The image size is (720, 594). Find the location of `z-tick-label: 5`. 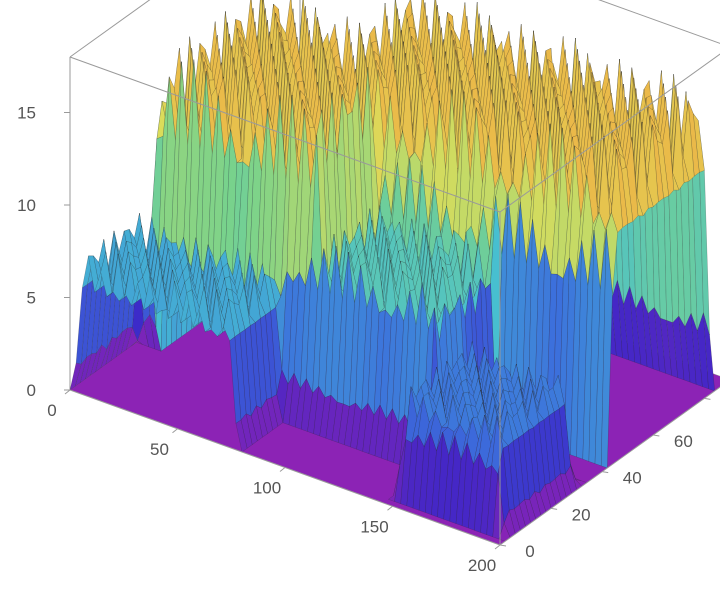

z-tick-label: 5 is located at coordinates (31, 298).